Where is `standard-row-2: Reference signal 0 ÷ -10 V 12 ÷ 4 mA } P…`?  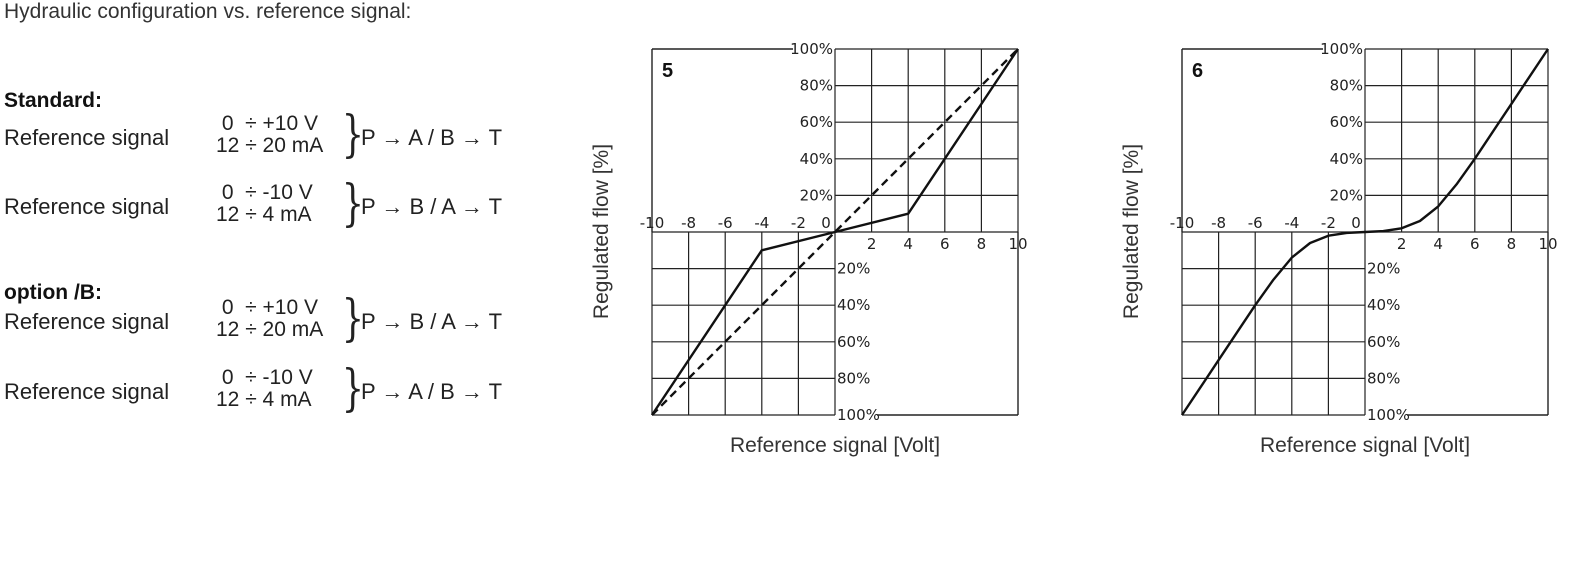 standard-row-2: Reference signal 0 ÷ -10 V 12 ÷ 4 mA } P… is located at coordinates (284, 207).